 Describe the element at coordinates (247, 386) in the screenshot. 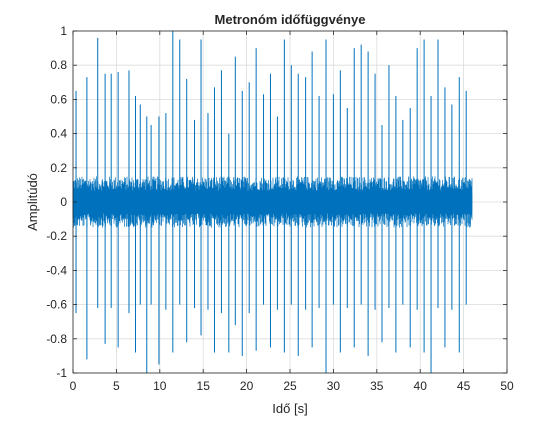

I see `x-tick-label: 20` at that location.